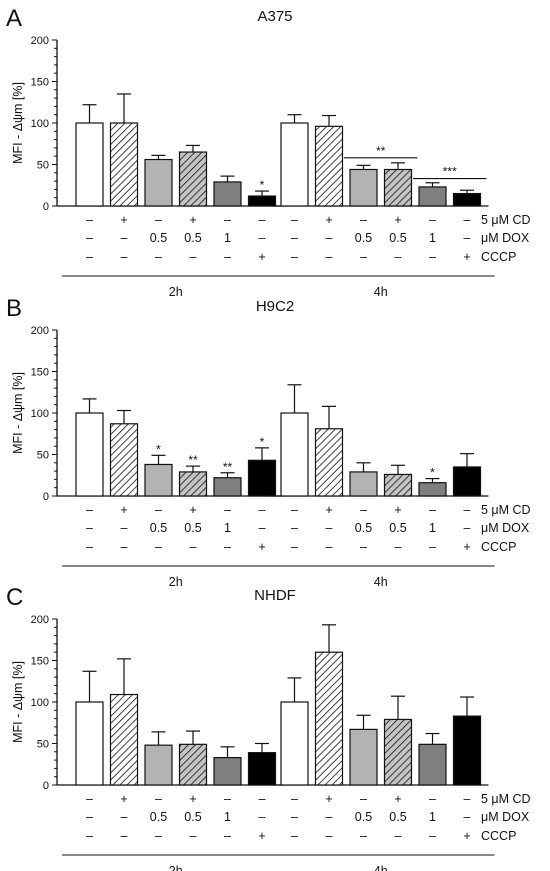 Image resolution: width=550 pixels, height=871 pixels. Describe the element at coordinates (506, 799) in the screenshot. I see `row-label: 5 μM CD` at that location.